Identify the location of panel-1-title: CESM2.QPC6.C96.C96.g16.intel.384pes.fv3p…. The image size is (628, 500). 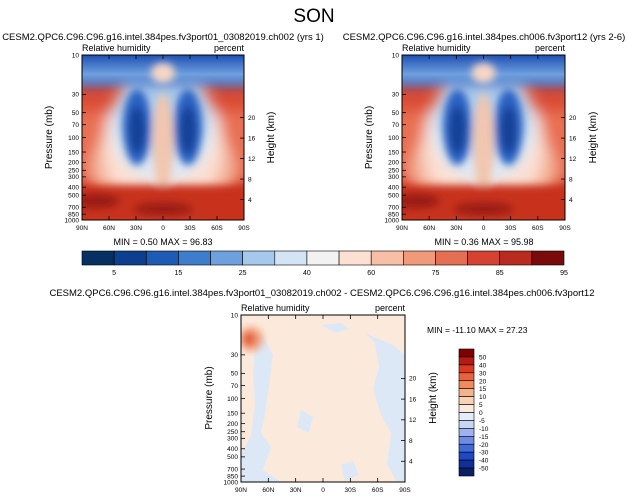
(163, 37).